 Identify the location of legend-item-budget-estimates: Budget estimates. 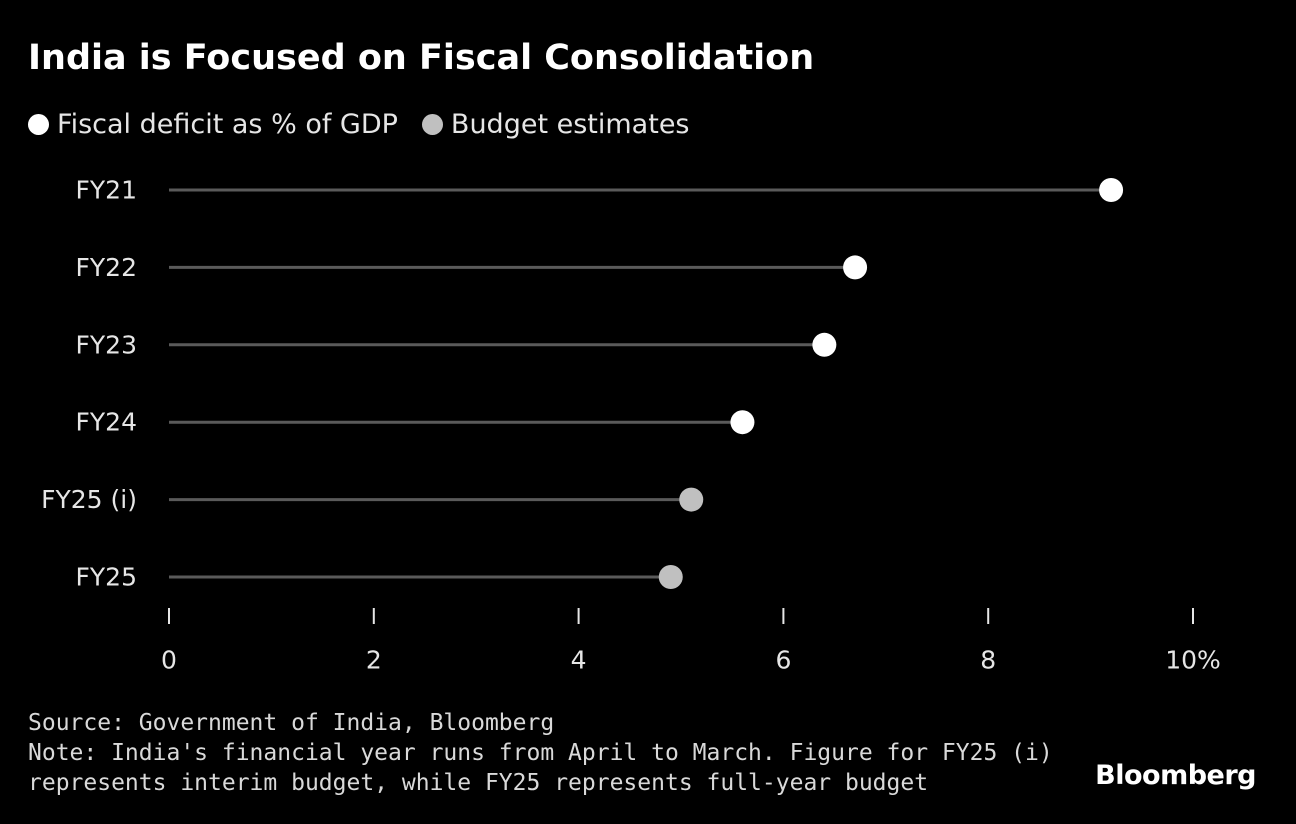
(555, 124).